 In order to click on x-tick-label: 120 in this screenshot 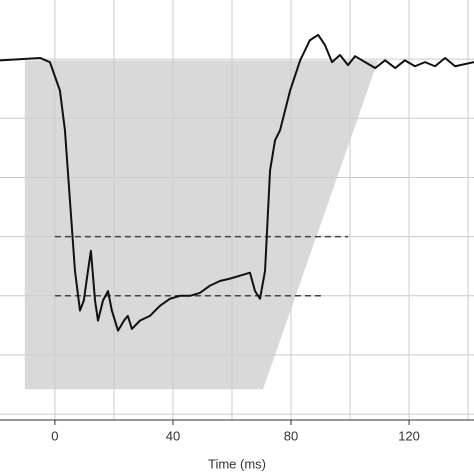, I will do `click(409, 435)`.